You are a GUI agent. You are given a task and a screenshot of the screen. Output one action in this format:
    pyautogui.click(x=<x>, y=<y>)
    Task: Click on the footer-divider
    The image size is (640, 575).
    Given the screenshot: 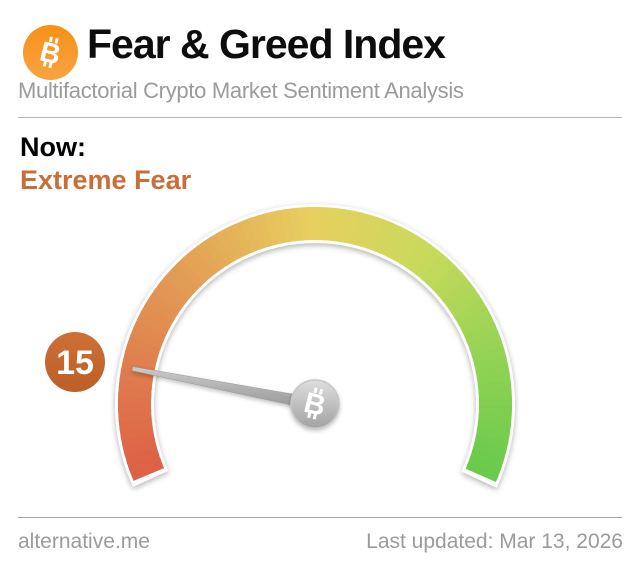 What is the action you would take?
    pyautogui.click(x=320, y=517)
    